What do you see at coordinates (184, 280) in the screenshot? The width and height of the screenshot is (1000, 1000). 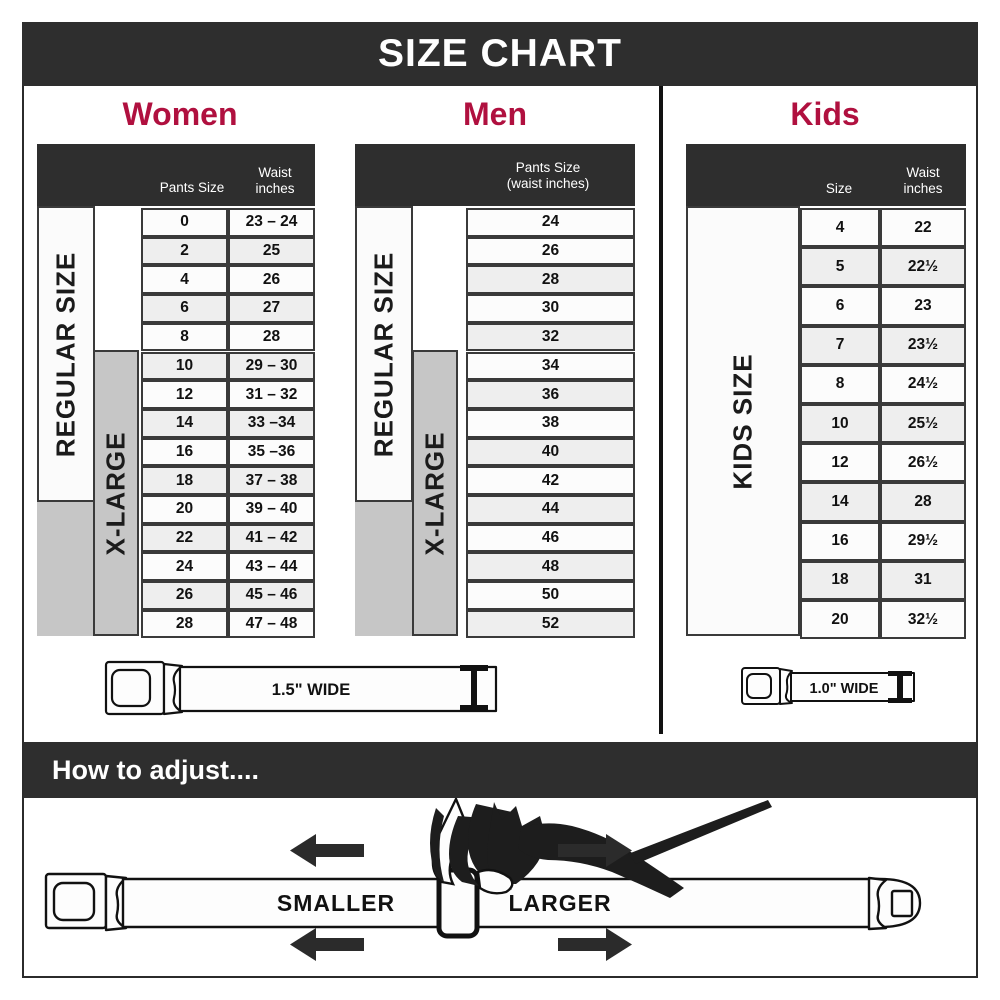 I see `women-cell-size: 4` at bounding box center [184, 280].